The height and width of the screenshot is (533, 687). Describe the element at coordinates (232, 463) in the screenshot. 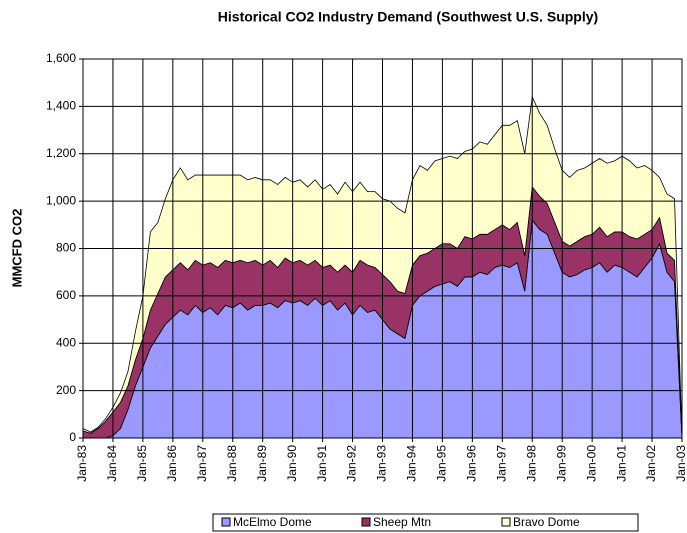

I see `x-tick-label: Jan-88` at that location.